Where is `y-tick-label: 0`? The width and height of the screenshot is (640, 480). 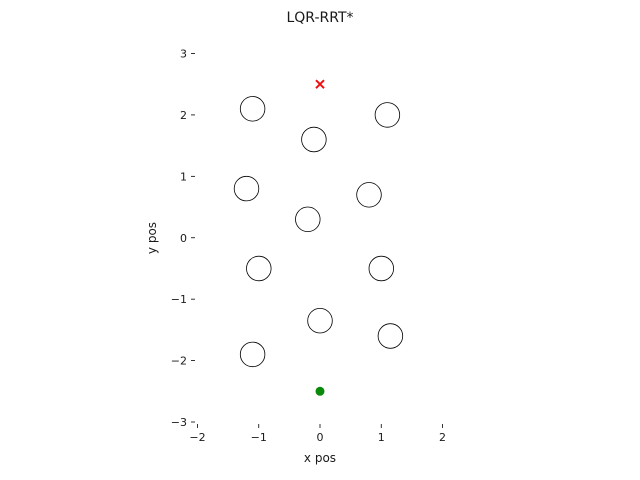
y-tick-label: 0 is located at coordinates (183, 238).